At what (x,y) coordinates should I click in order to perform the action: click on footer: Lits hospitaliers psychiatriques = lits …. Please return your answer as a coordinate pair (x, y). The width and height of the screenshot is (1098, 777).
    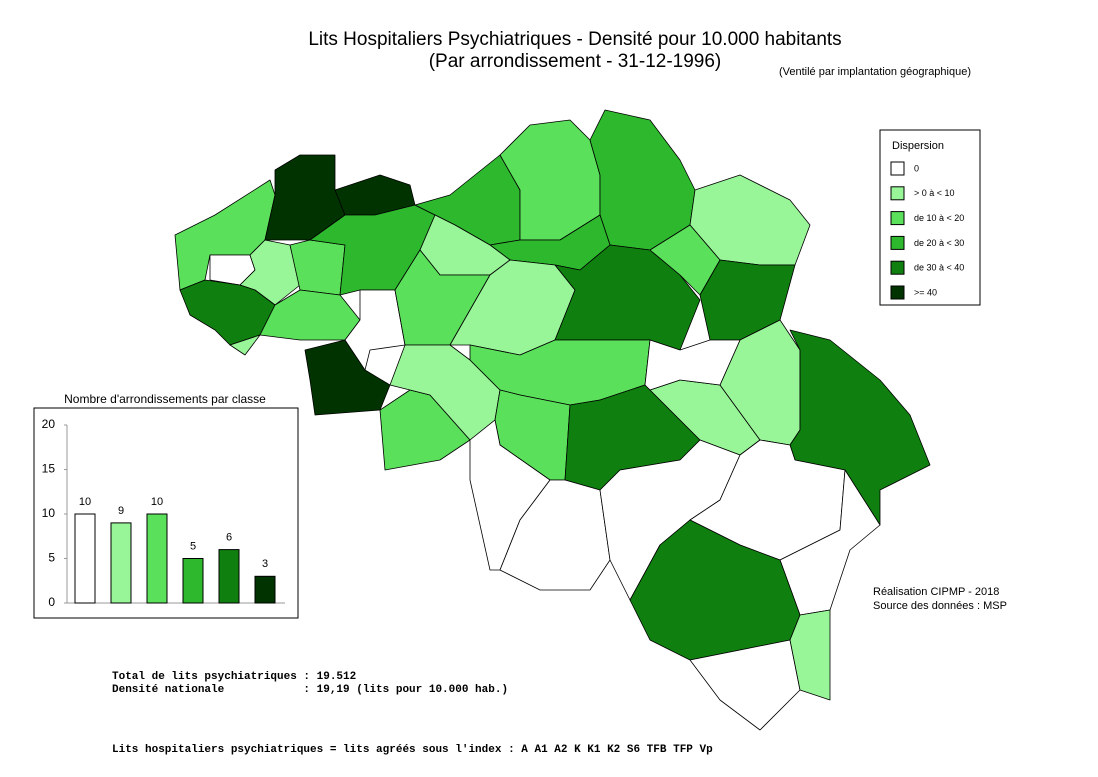
    Looking at the image, I should click on (412, 750).